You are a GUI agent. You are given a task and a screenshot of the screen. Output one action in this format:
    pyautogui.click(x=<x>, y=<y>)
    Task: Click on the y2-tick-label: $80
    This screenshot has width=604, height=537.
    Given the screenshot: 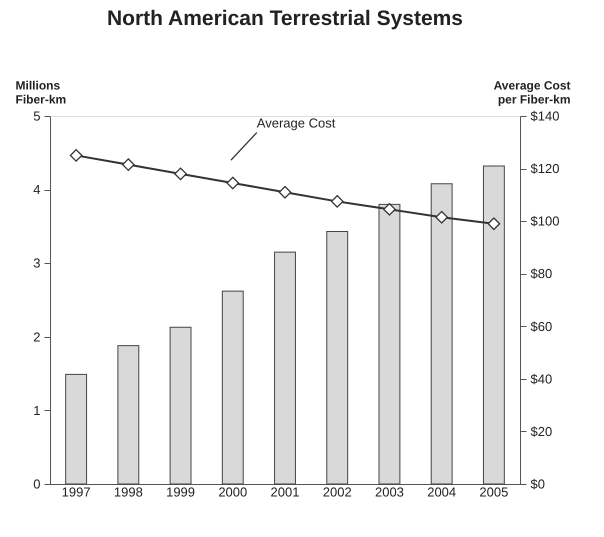 What is the action you would take?
    pyautogui.click(x=541, y=274)
    